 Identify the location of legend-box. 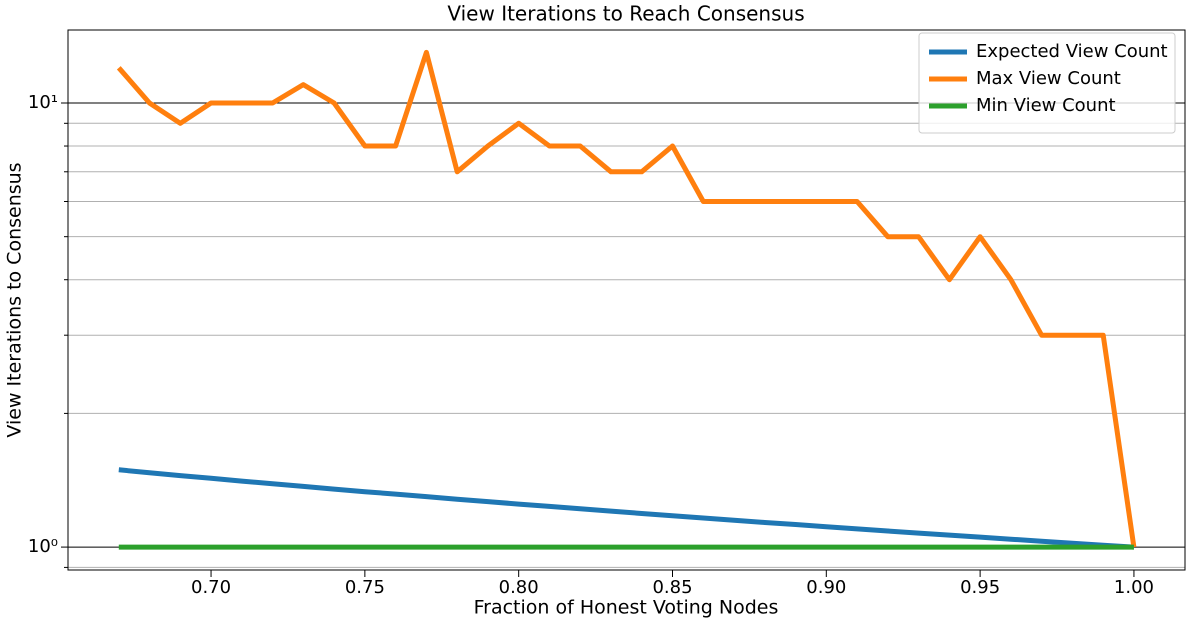
(1047, 83).